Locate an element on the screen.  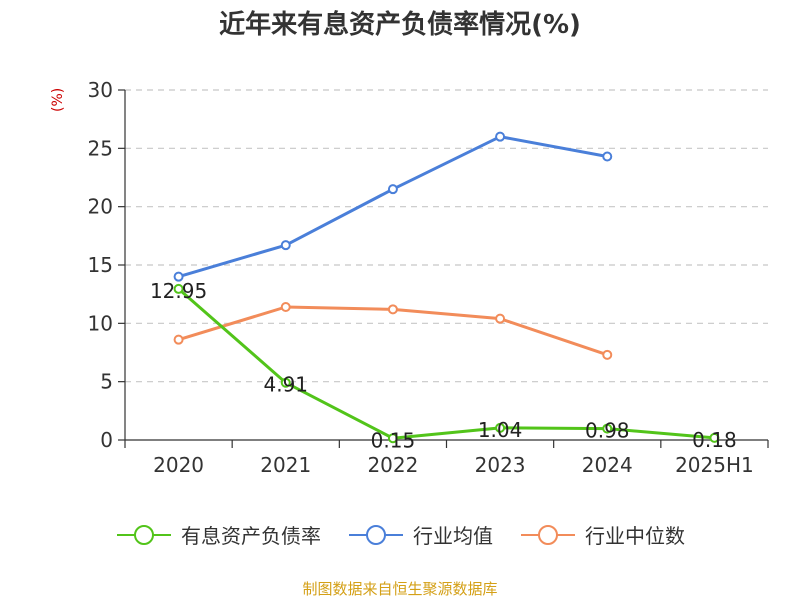
x-tick-label: 2025H1 is located at coordinates (714, 465).